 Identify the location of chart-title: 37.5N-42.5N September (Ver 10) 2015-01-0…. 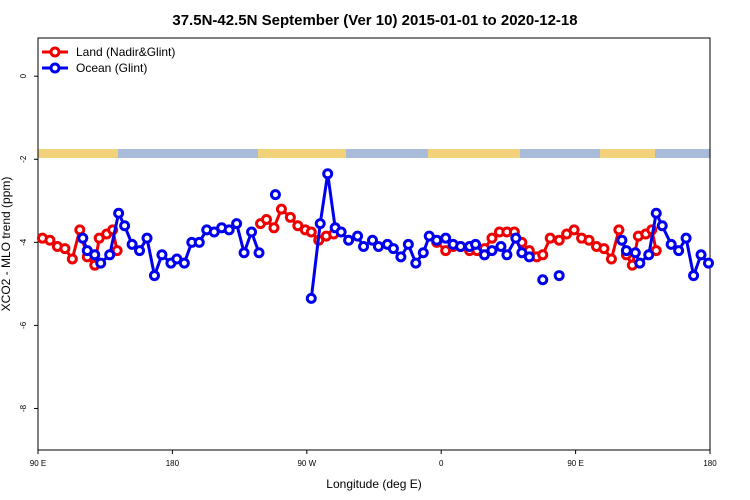
(374, 20).